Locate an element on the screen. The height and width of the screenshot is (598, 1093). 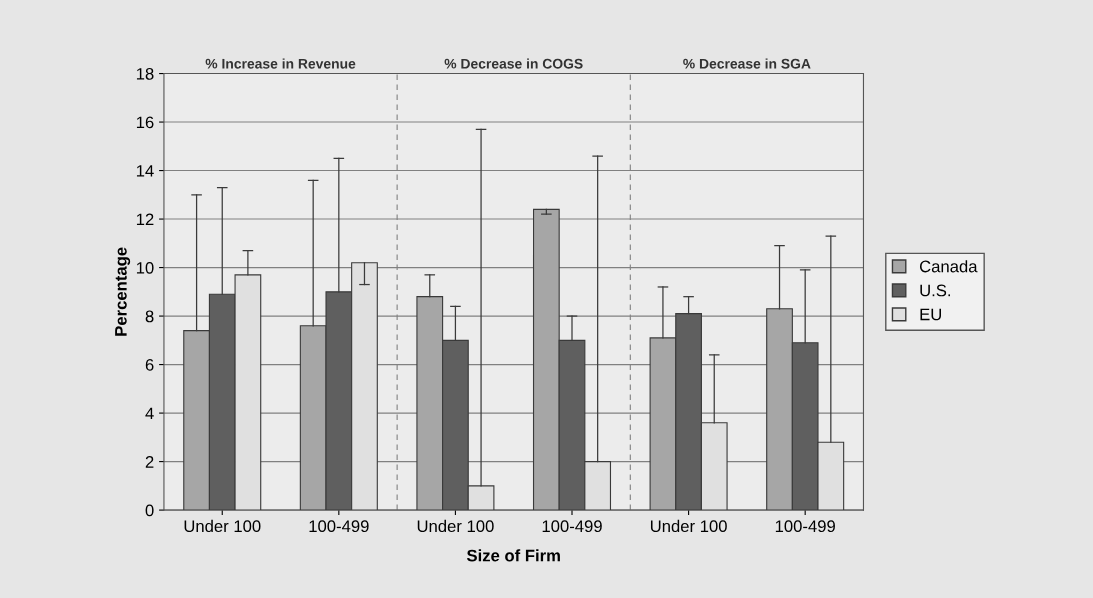
legend-label: EU is located at coordinates (930, 314).